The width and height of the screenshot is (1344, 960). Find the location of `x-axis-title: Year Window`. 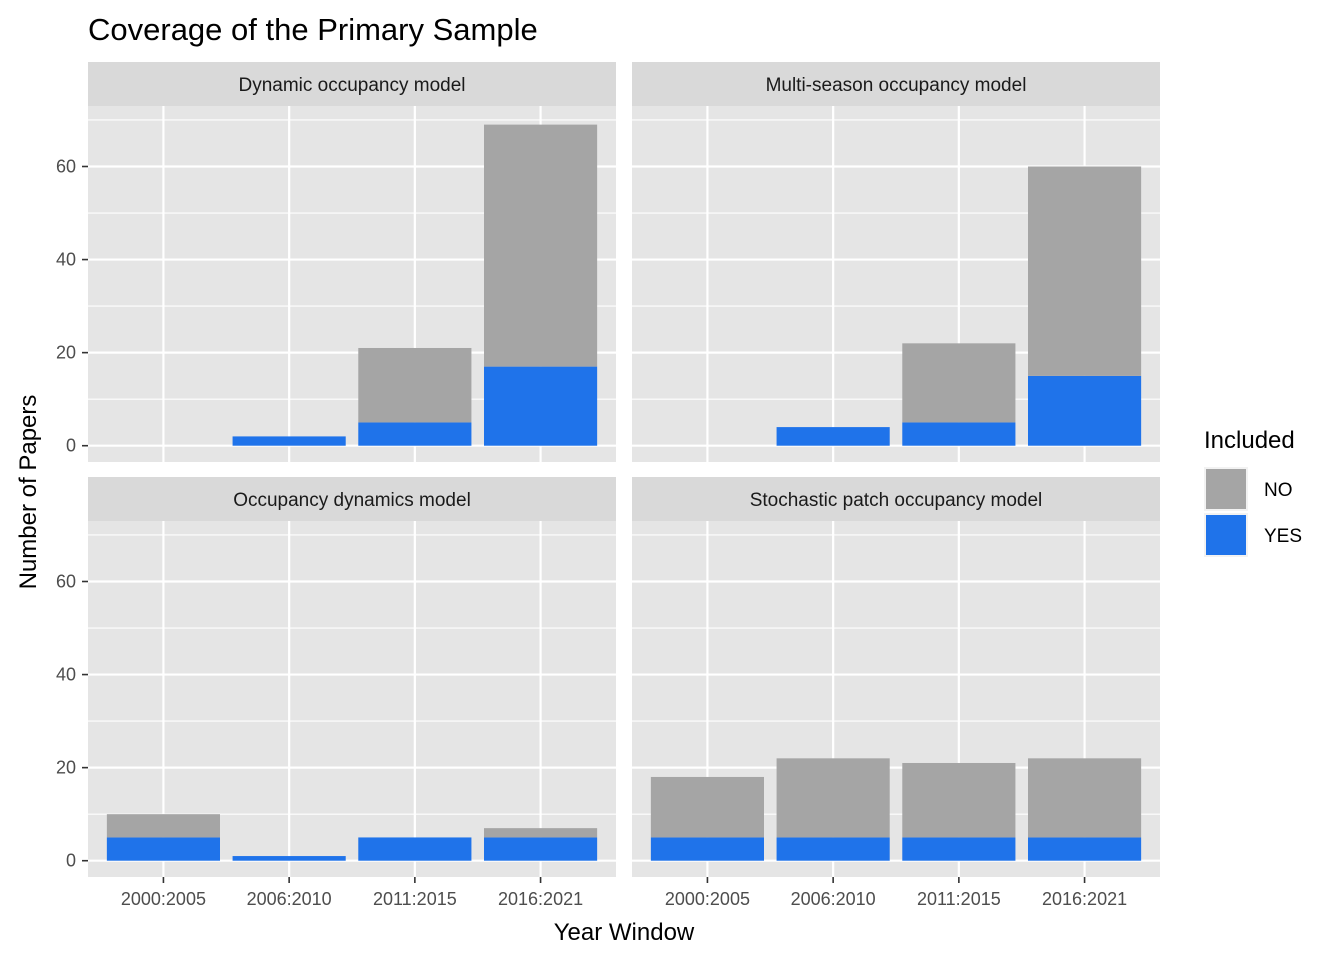

x-axis-title: Year Window is located at coordinates (624, 932).